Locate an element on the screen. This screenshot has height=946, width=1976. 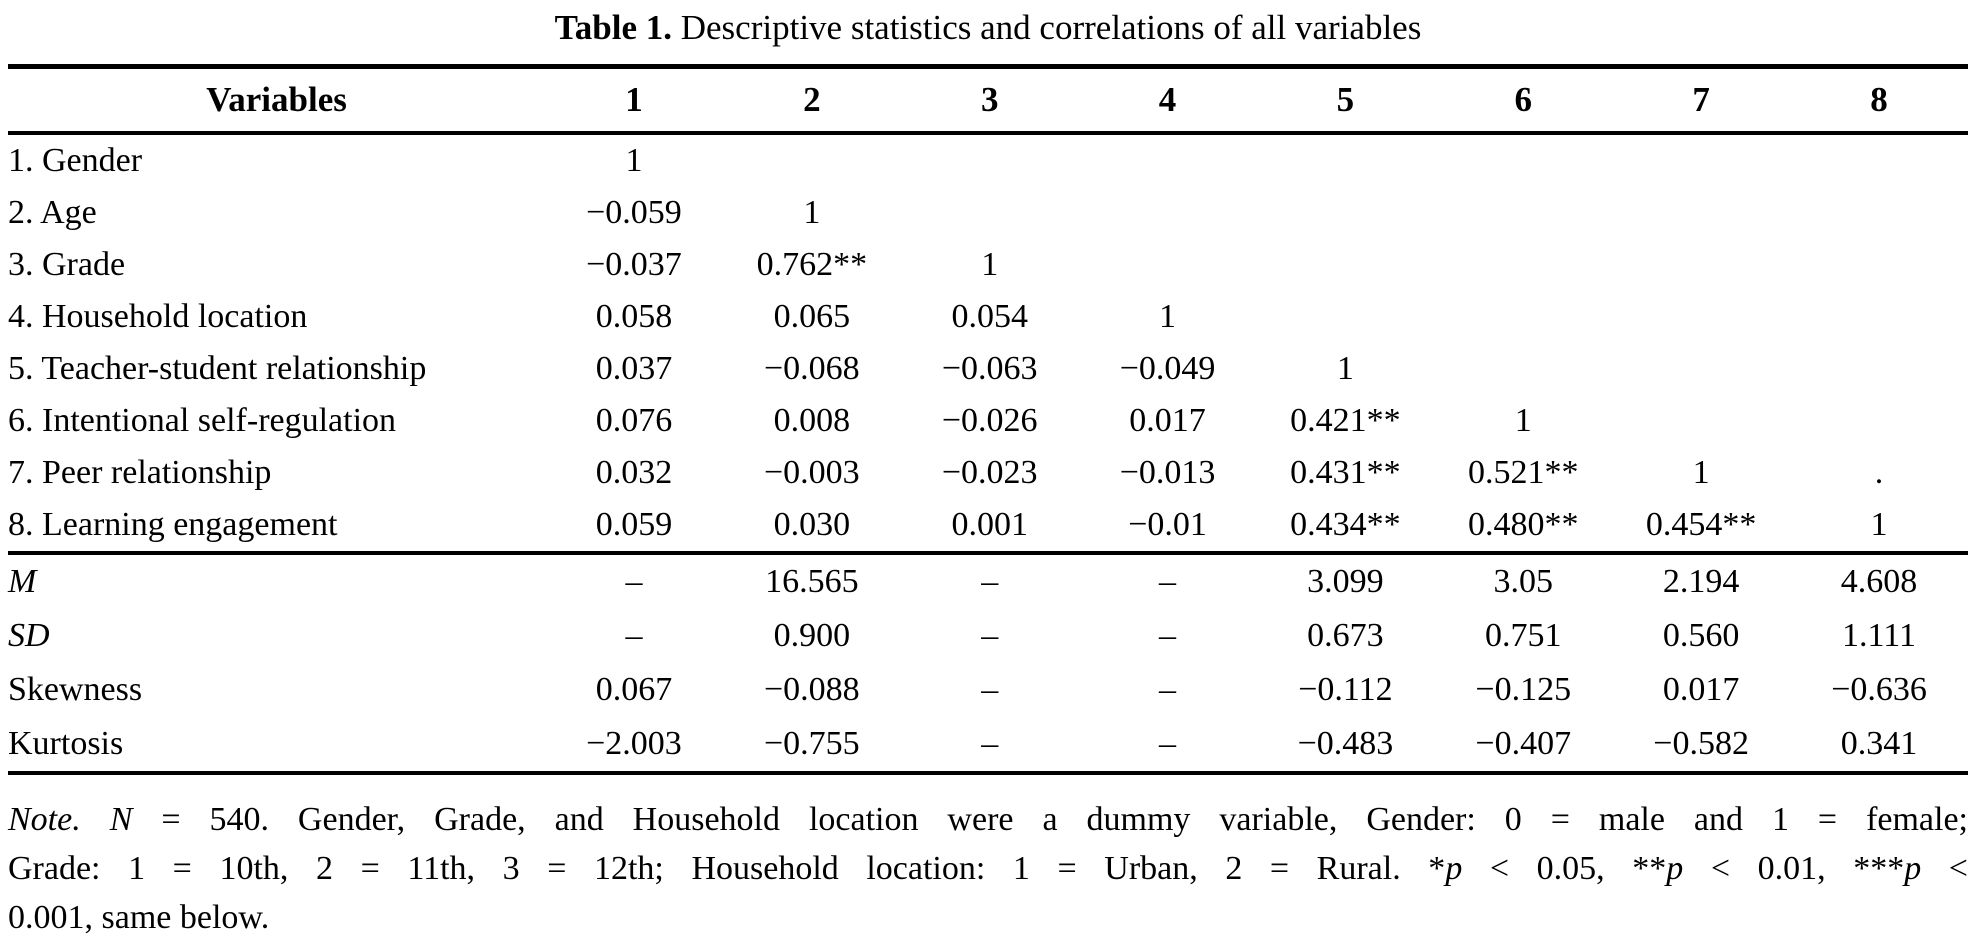
cell: 0.001 is located at coordinates (989, 524).